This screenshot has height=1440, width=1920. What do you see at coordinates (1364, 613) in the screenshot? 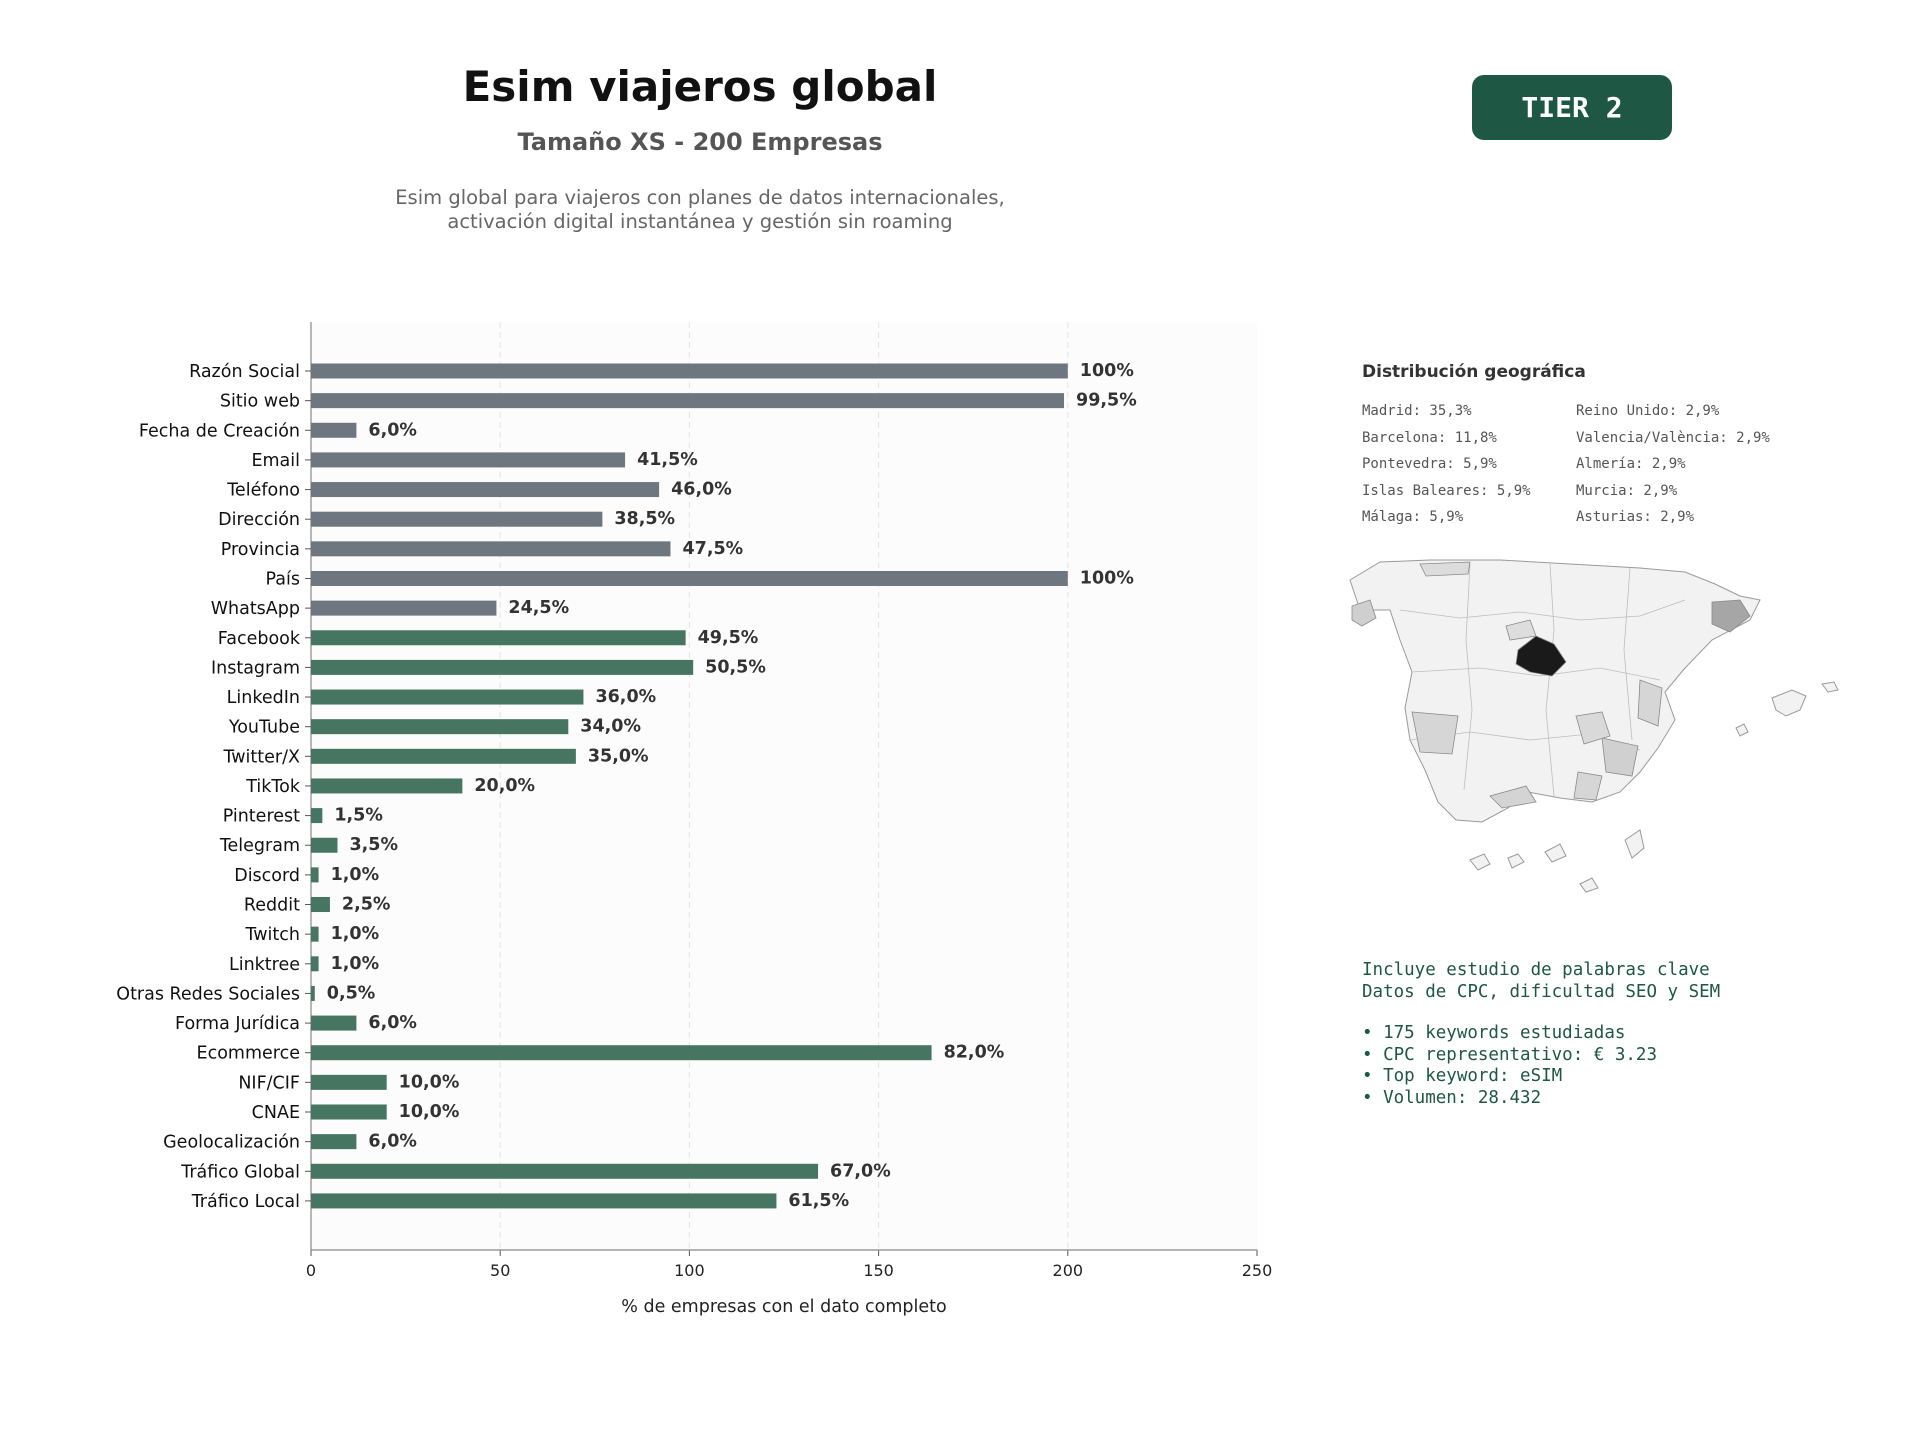
I see `map-region-pontevedra` at bounding box center [1364, 613].